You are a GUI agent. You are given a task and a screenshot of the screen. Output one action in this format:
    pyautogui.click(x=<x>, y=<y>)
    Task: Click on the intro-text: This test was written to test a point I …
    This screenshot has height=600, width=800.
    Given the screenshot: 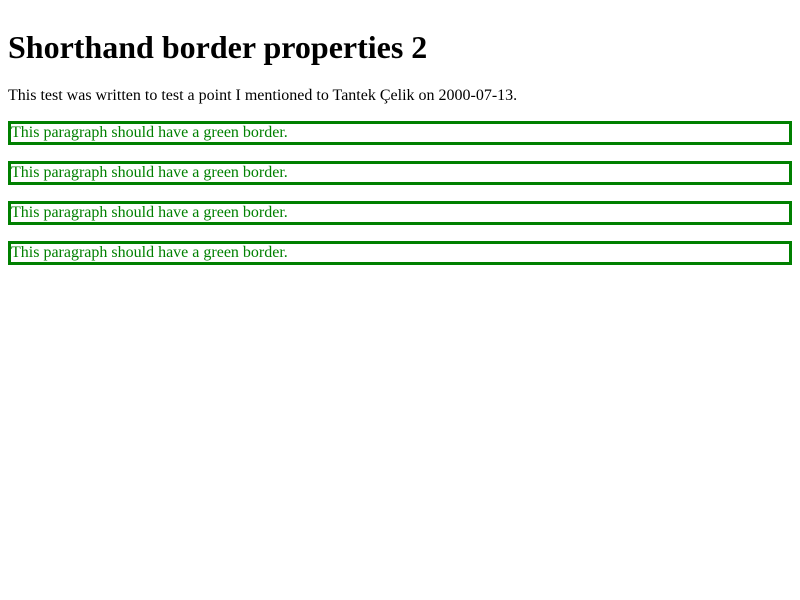 What is the action you would take?
    pyautogui.click(x=263, y=95)
    